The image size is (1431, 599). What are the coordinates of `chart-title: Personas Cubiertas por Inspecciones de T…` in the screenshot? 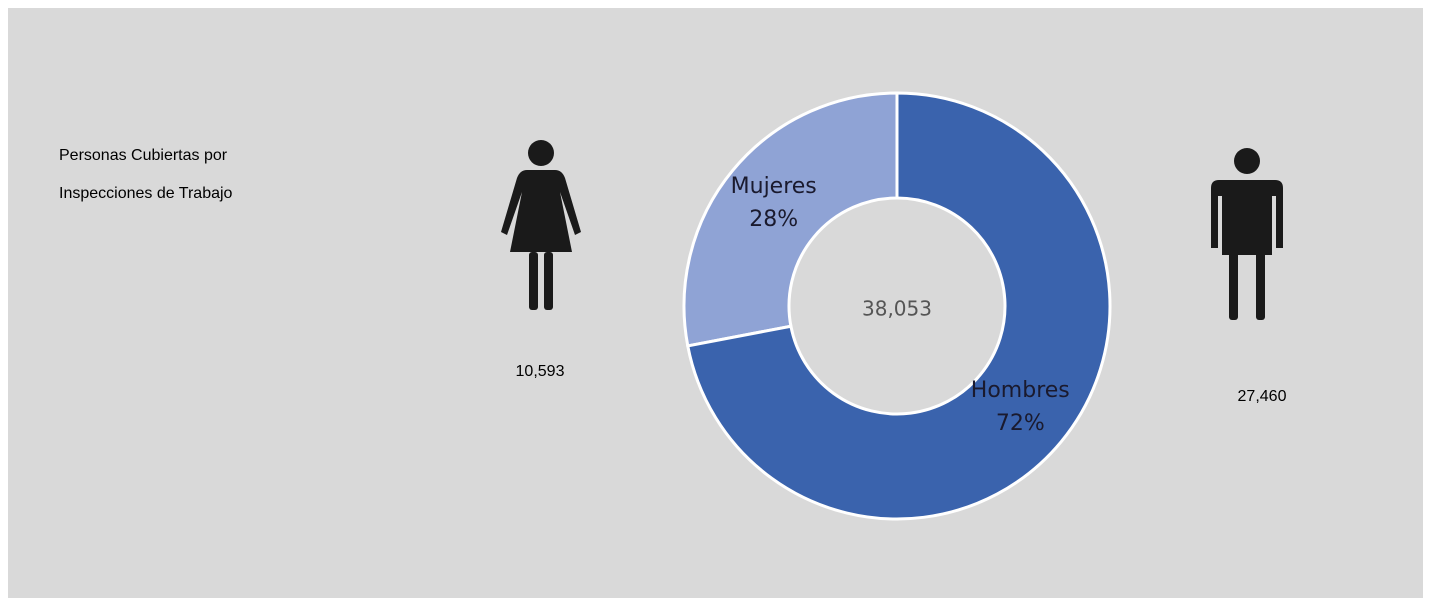 It's located at (146, 174).